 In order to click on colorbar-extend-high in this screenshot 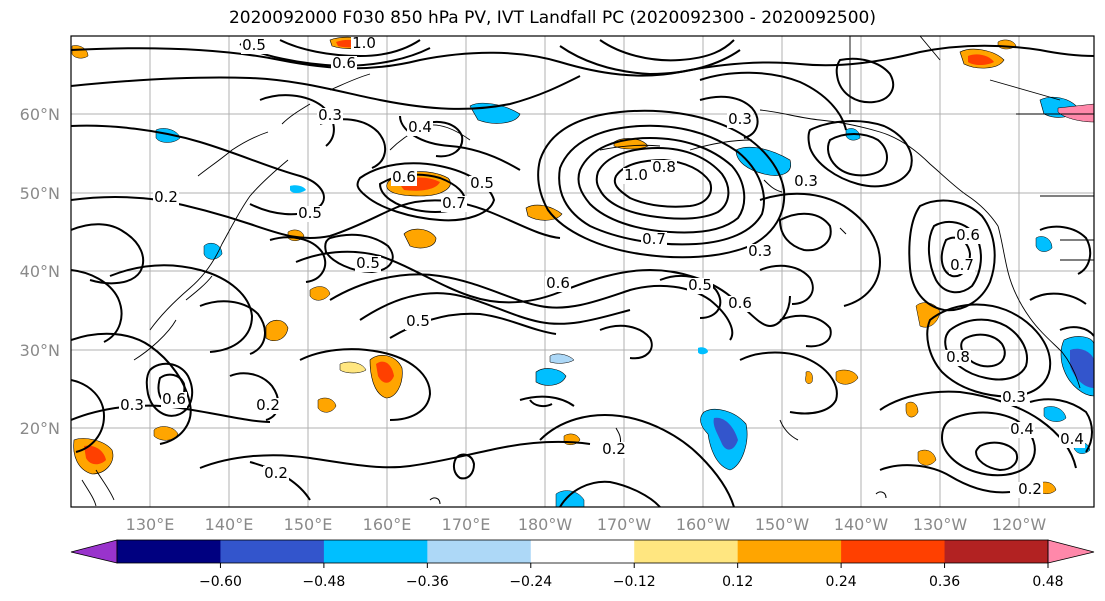, I will do `click(1071, 551)`.